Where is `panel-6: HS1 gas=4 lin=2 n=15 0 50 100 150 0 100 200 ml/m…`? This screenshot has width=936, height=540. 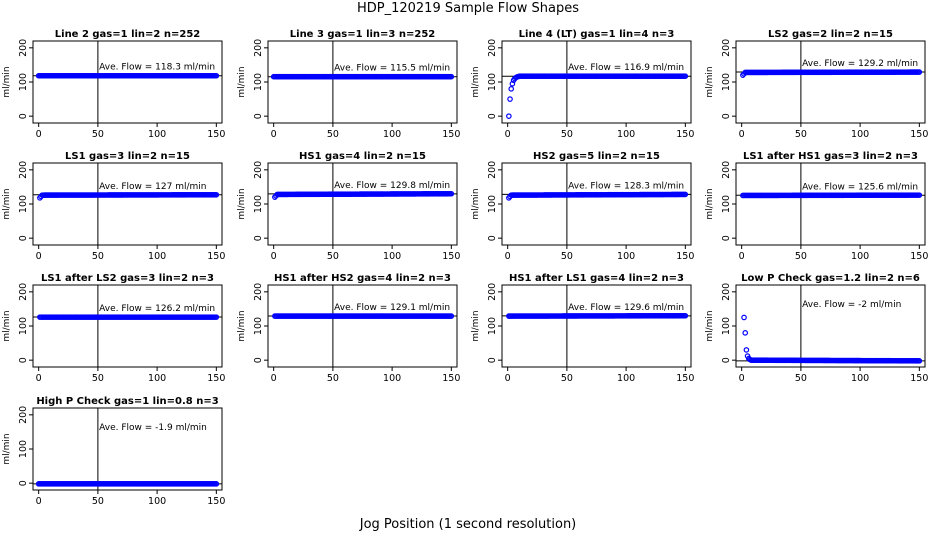
panel-6: HS1 gas=4 lin=2 n=15 0 50 100 150 0 100 200 ml/m… is located at coordinates (348, 206).